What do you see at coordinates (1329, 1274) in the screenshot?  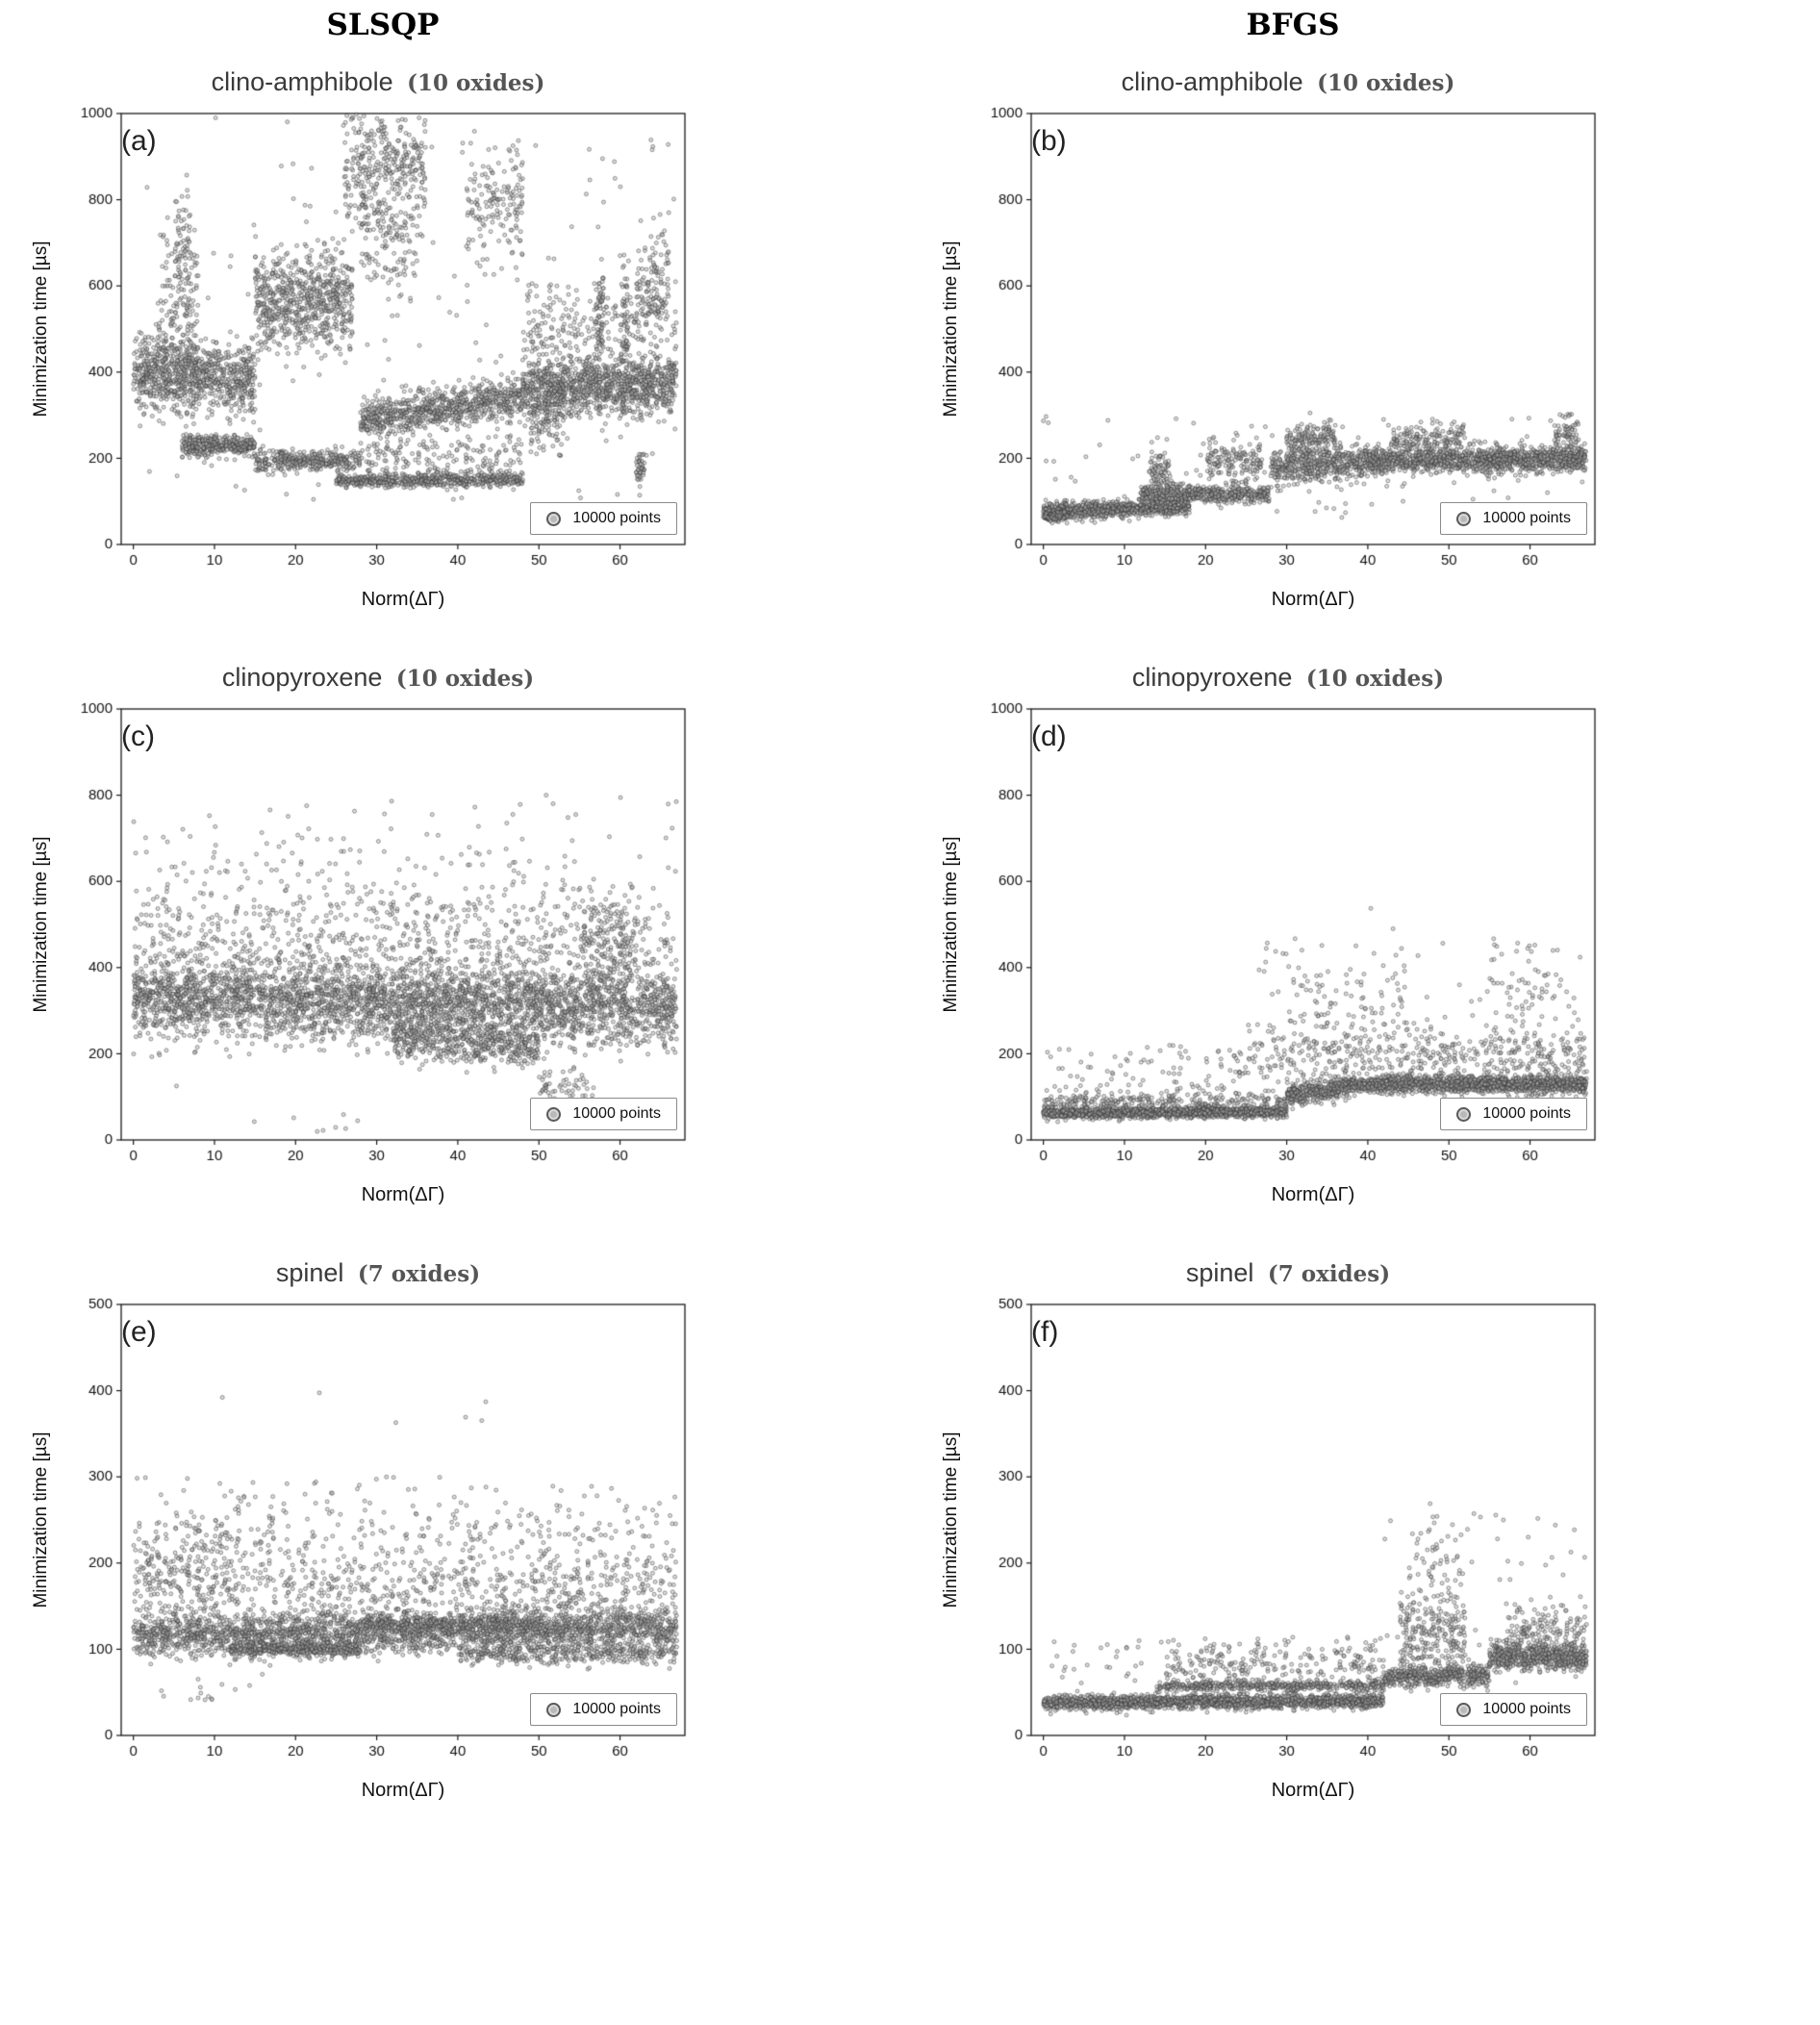 I see `panel-f-oxide-count: (7 oxides)` at bounding box center [1329, 1274].